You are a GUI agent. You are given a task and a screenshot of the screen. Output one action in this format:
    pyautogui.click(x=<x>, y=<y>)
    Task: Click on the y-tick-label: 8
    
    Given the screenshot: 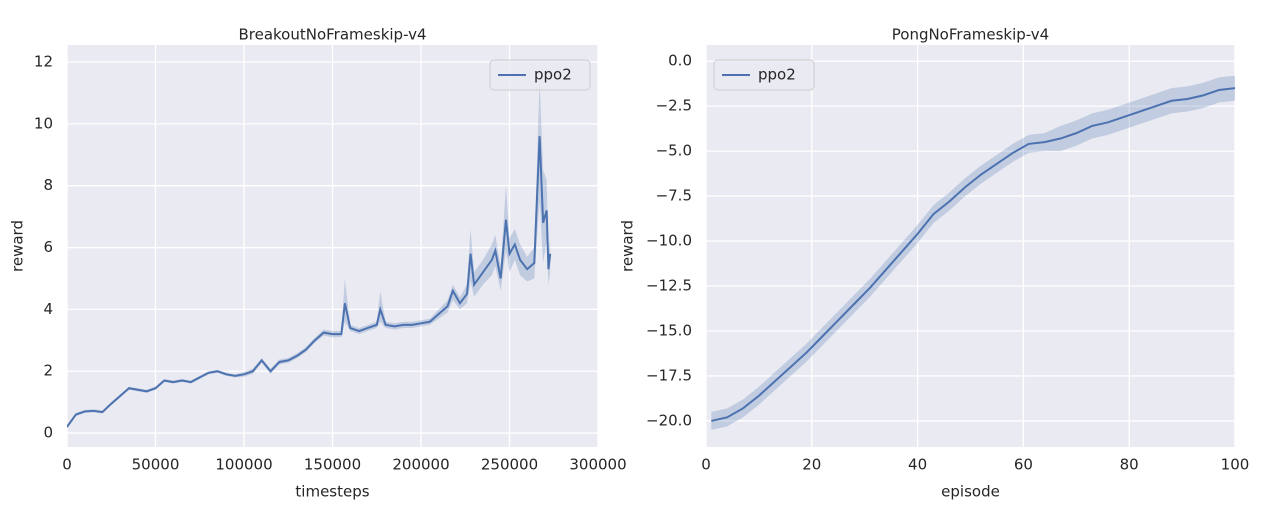 What is the action you would take?
    pyautogui.click(x=48, y=185)
    